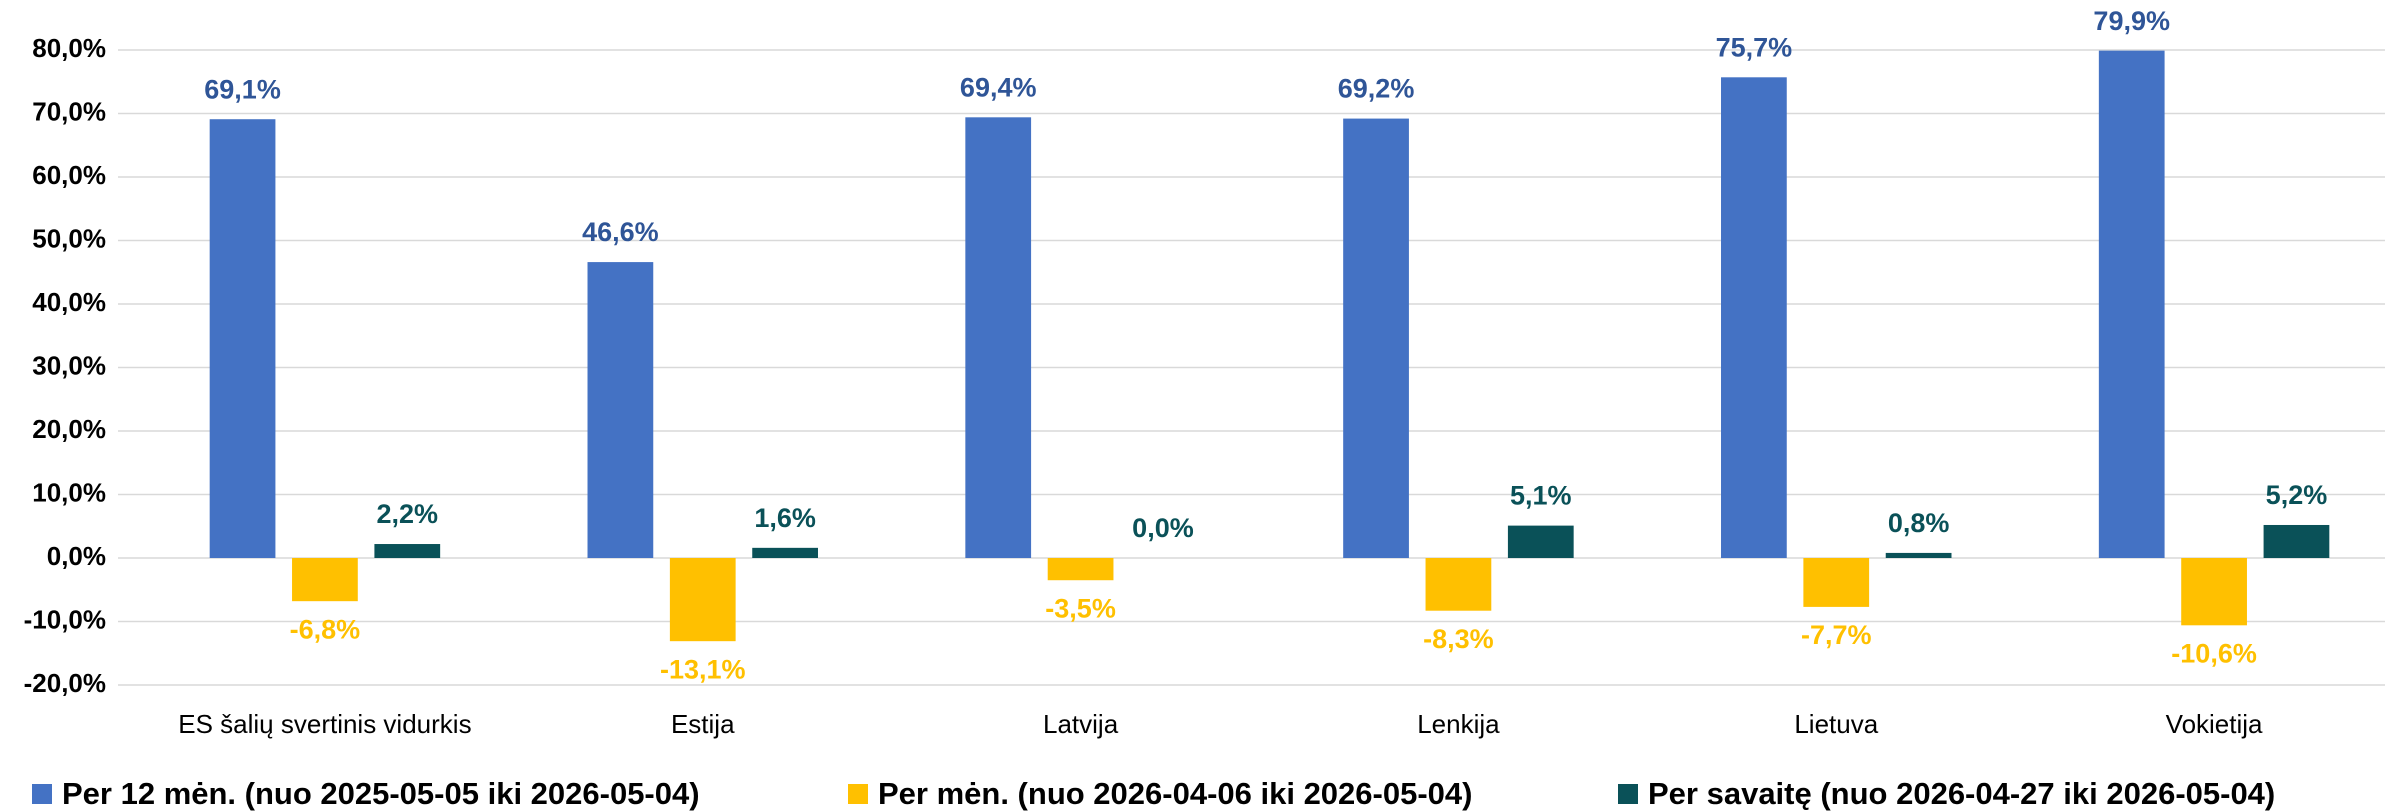 The image size is (2397, 812). Describe the element at coordinates (1754, 47) in the screenshot. I see `value-label: 75,7%` at that location.